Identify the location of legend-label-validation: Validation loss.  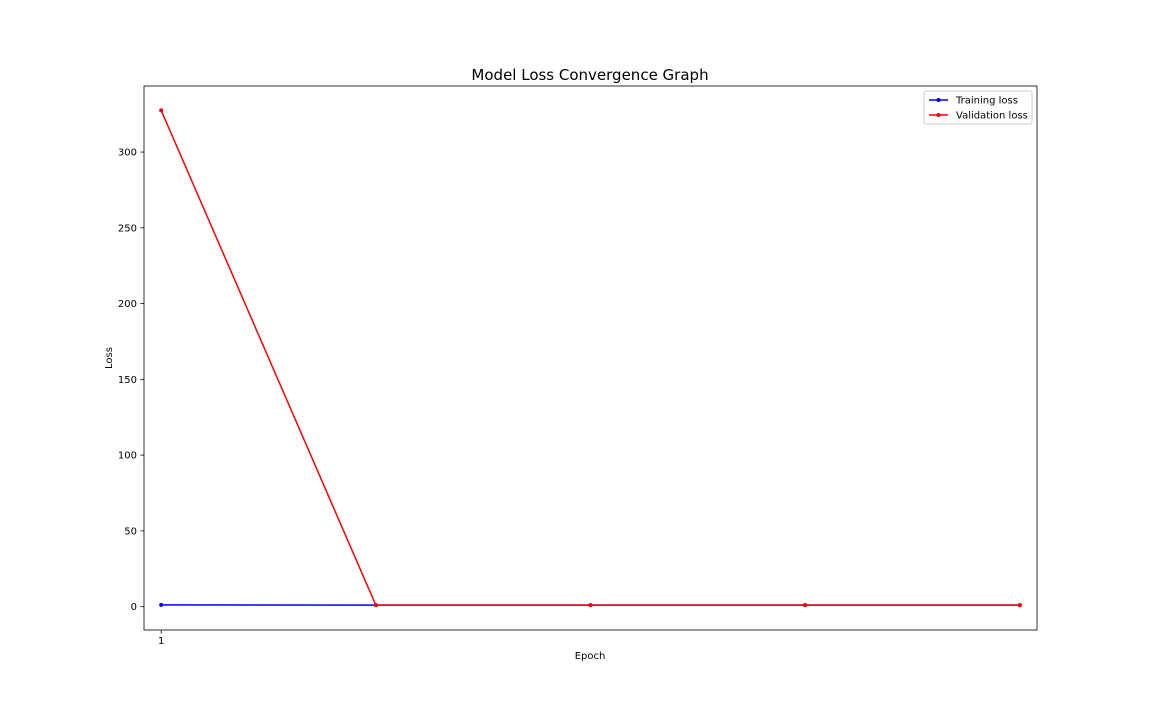
(992, 116).